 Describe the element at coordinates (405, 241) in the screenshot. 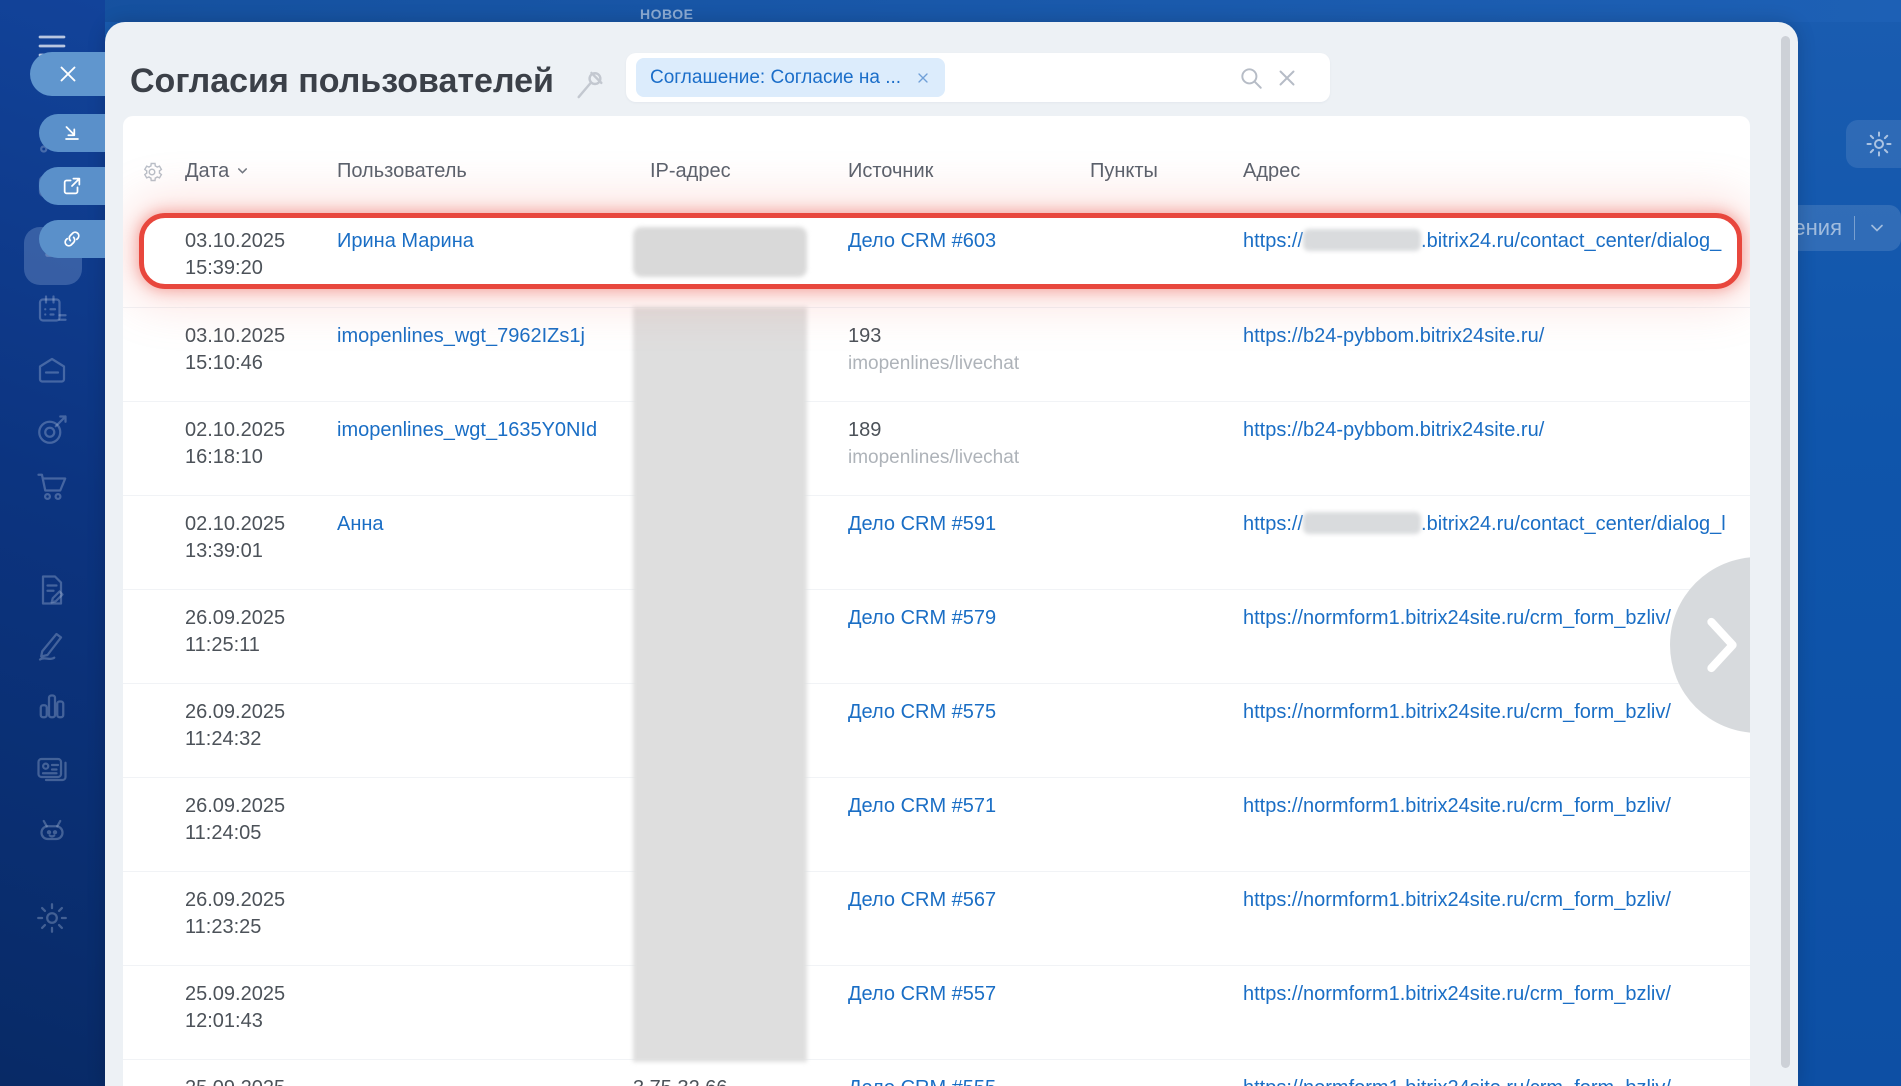

I see `user-link: Ирина Марина` at that location.